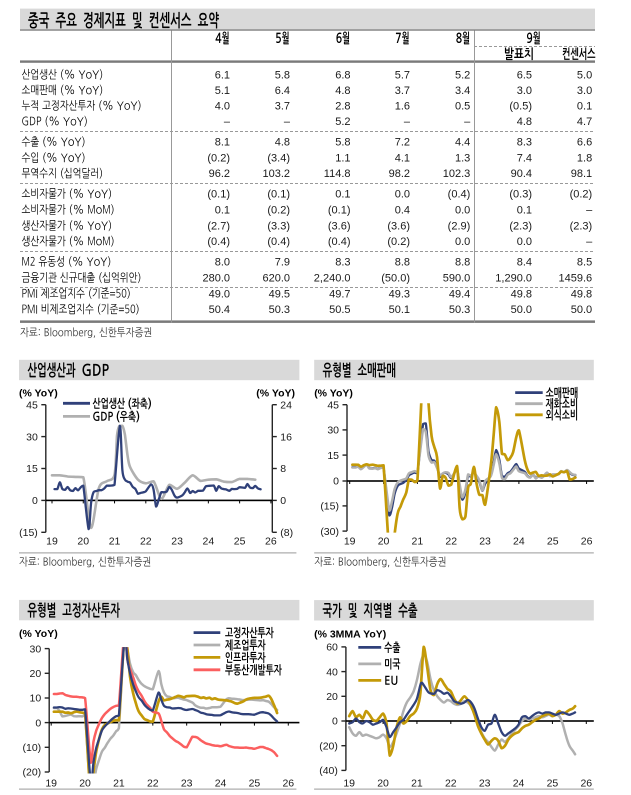 The height and width of the screenshot is (795, 631). What do you see at coordinates (342, 75) in the screenshot?
I see `svg-text: 6.8` at bounding box center [342, 75].